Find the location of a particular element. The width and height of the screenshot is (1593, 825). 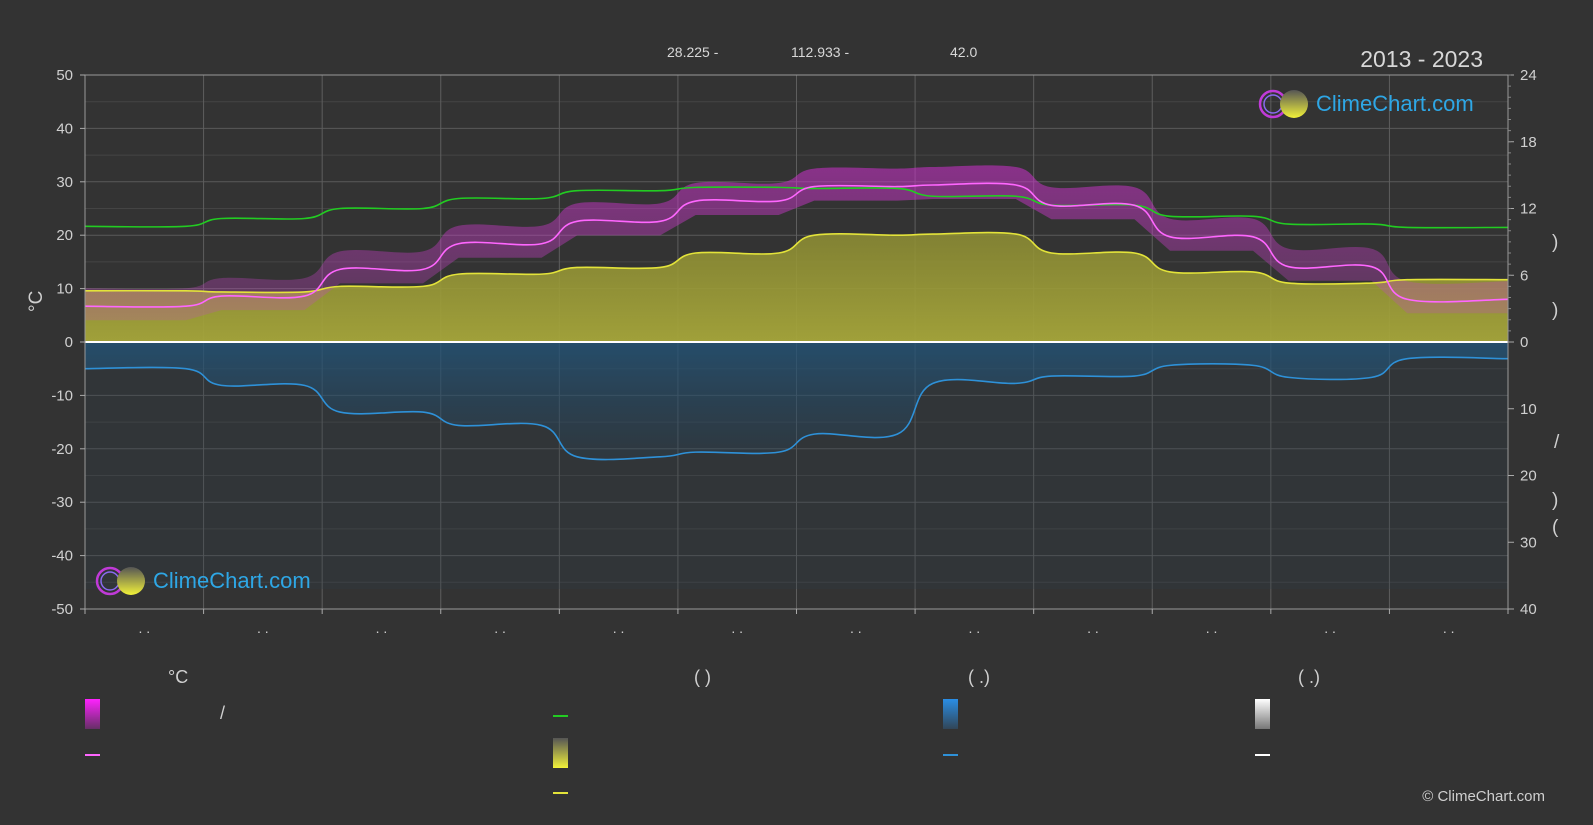

y-left-tick-label: 50 is located at coordinates (64, 75).